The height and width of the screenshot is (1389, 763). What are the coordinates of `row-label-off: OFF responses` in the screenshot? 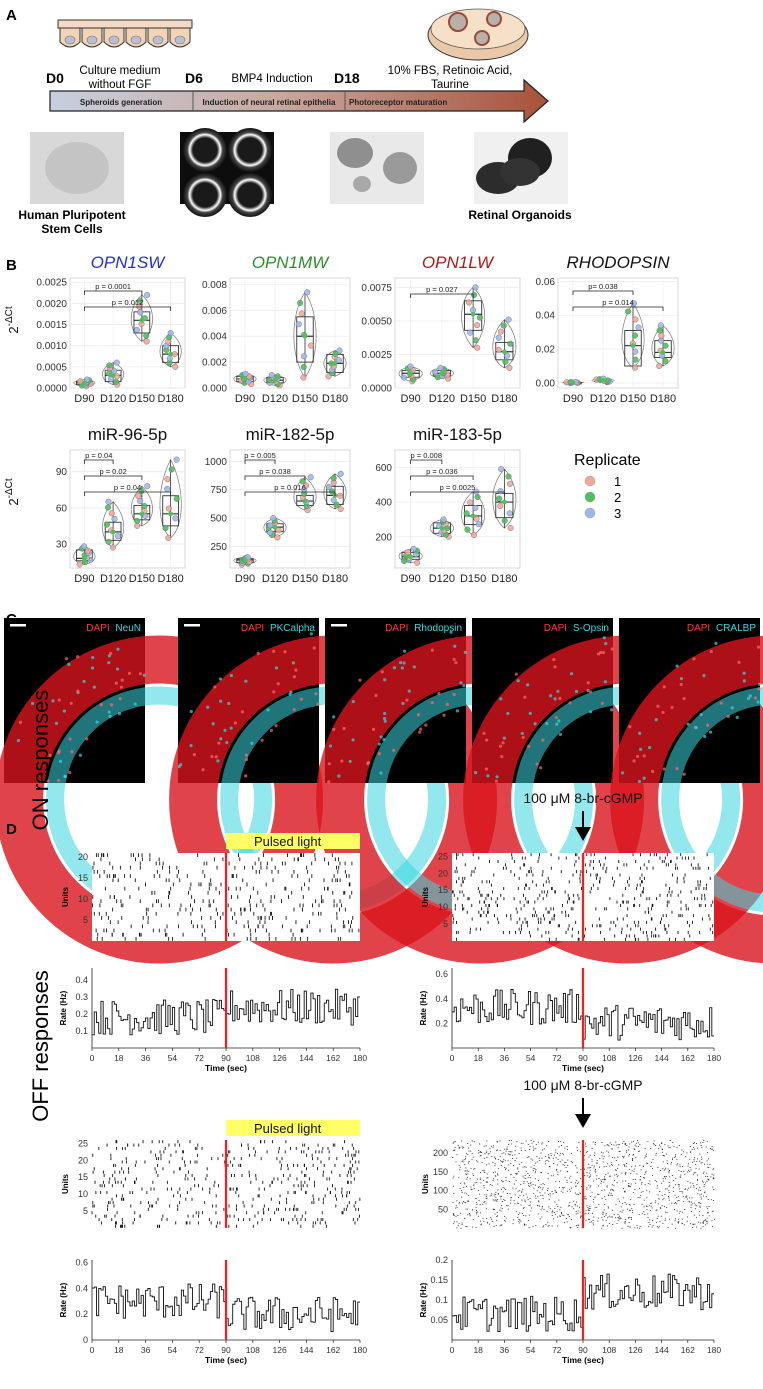 It's located at (40, 1046).